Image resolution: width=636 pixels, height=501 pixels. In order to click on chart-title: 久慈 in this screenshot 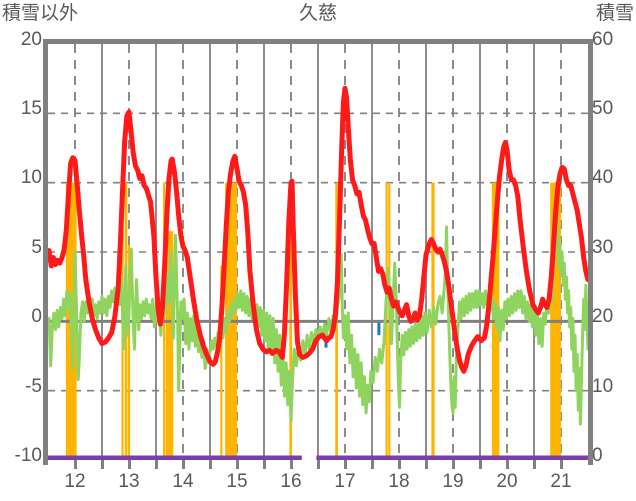, I will do `click(317, 13)`.